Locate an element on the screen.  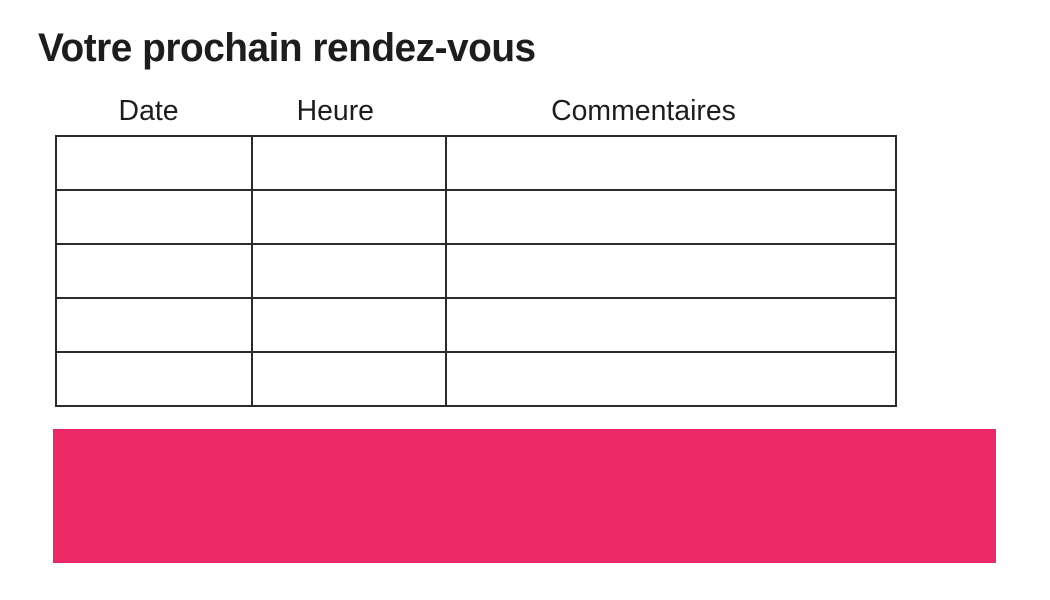
table-column-headers: Date Heure Commentaires is located at coordinates (457, 111).